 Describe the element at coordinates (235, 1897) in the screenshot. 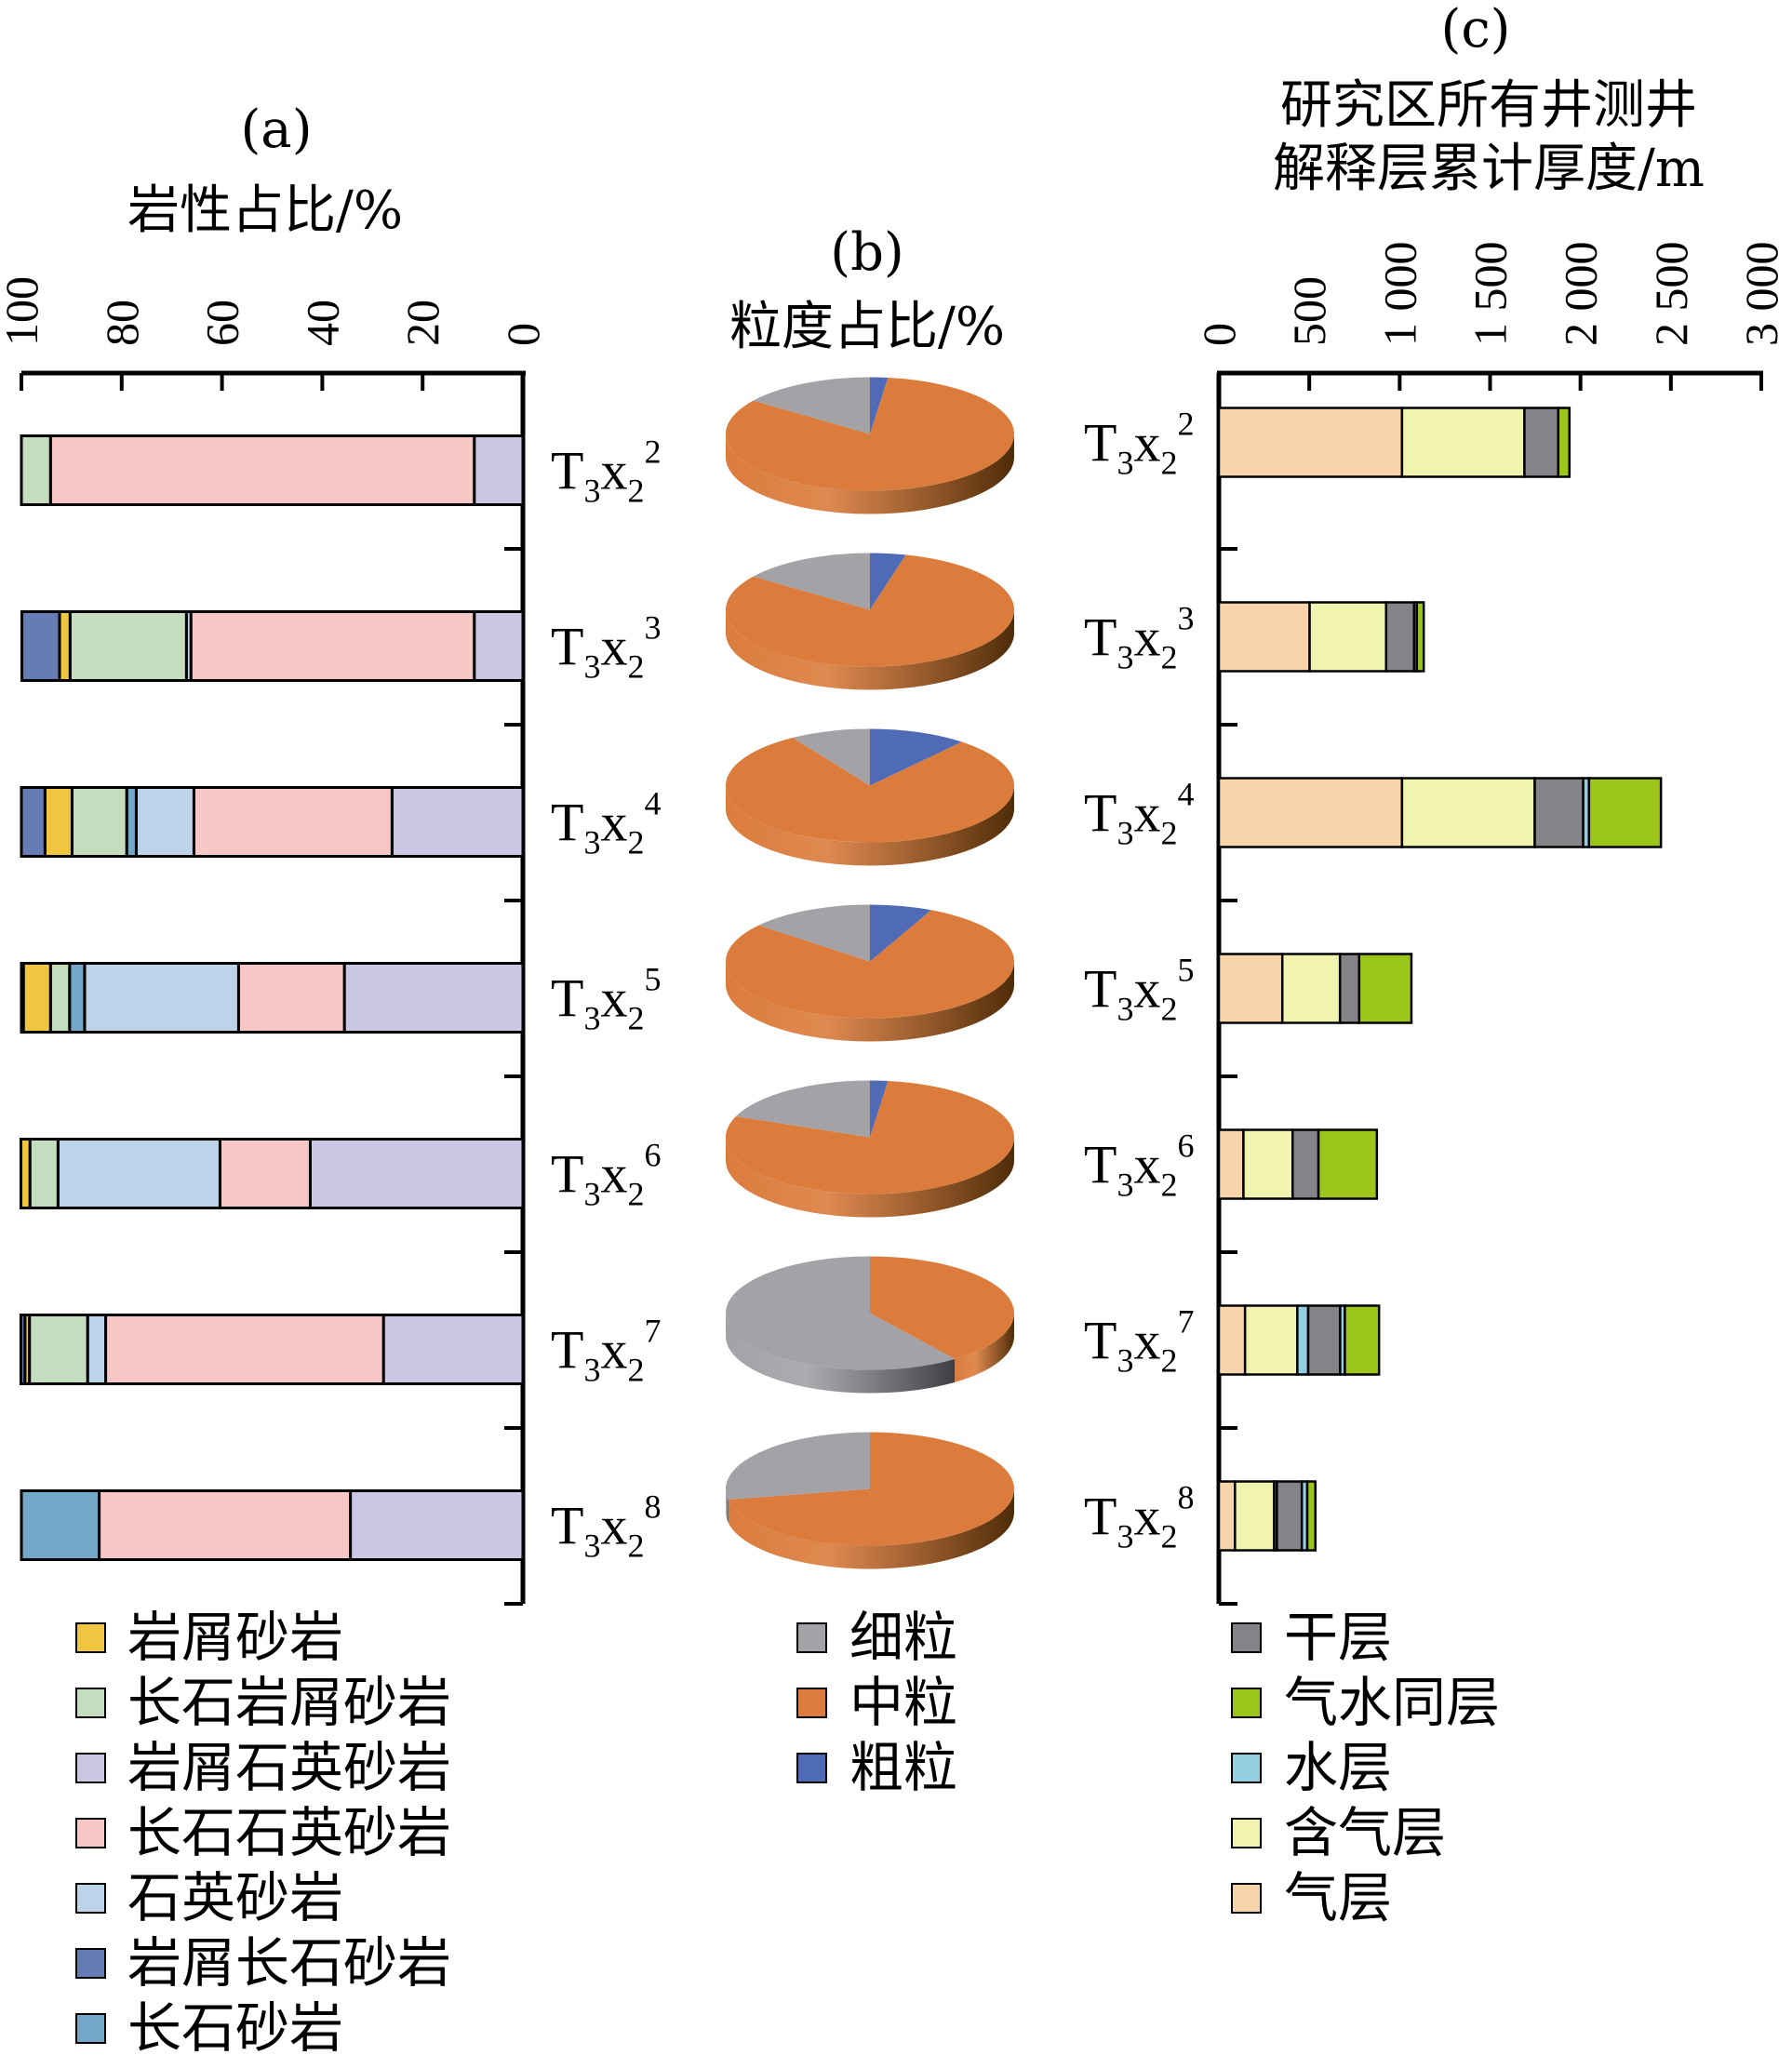

I see `legend-label: 石英砂岩` at that location.